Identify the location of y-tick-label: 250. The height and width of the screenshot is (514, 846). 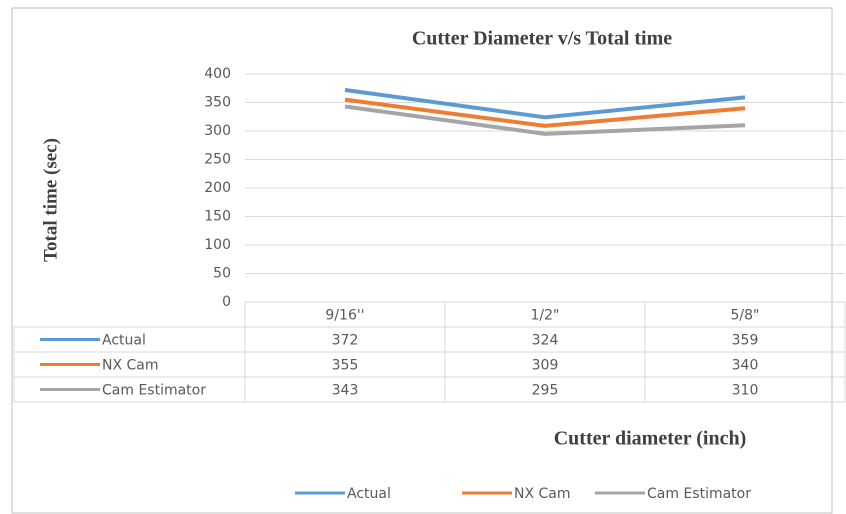
(217, 160).